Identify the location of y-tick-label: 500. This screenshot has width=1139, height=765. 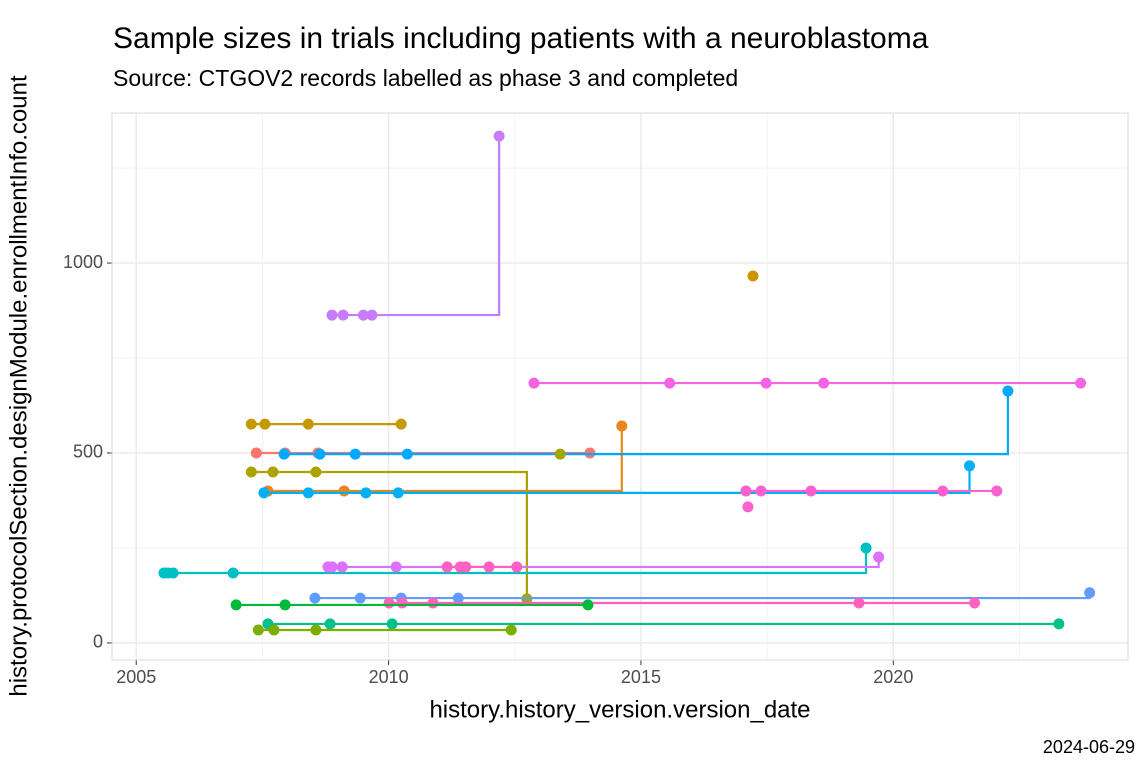
(88, 452).